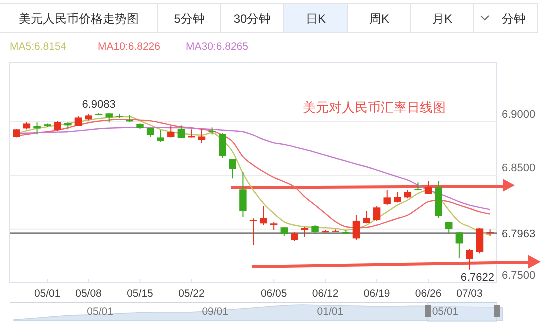 This screenshot has width=550, height=322. What do you see at coordinates (374, 107) in the screenshot?
I see `text: 美元对人民币汇率日线图` at bounding box center [374, 107].